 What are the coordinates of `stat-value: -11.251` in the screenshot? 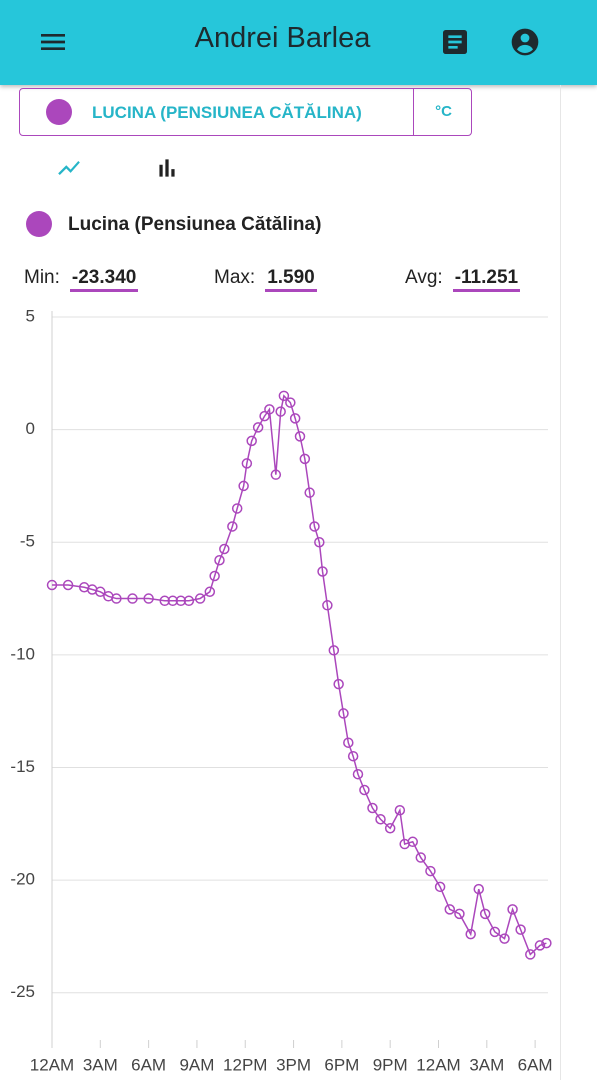 It's located at (486, 279).